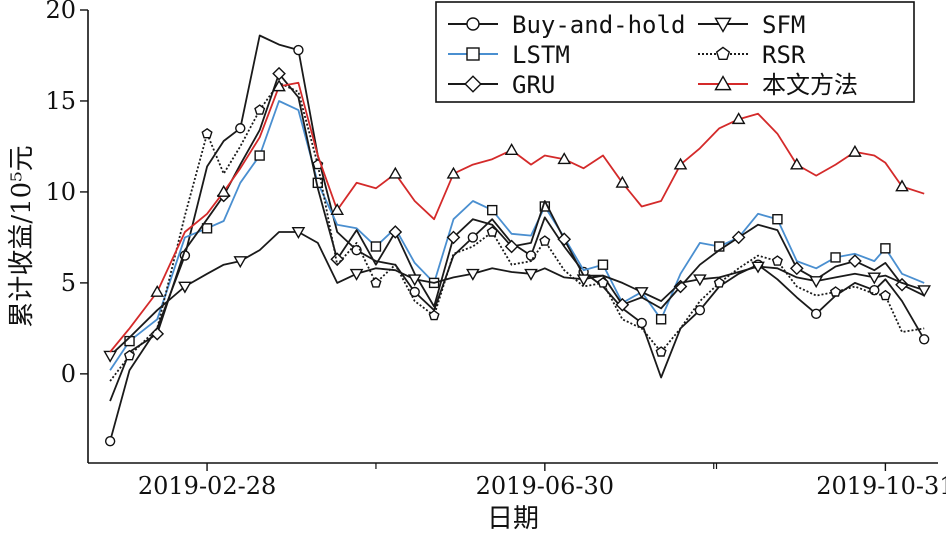 The image size is (946, 538). What do you see at coordinates (752, 55) in the screenshot?
I see `legend-item: RSR` at bounding box center [752, 55].